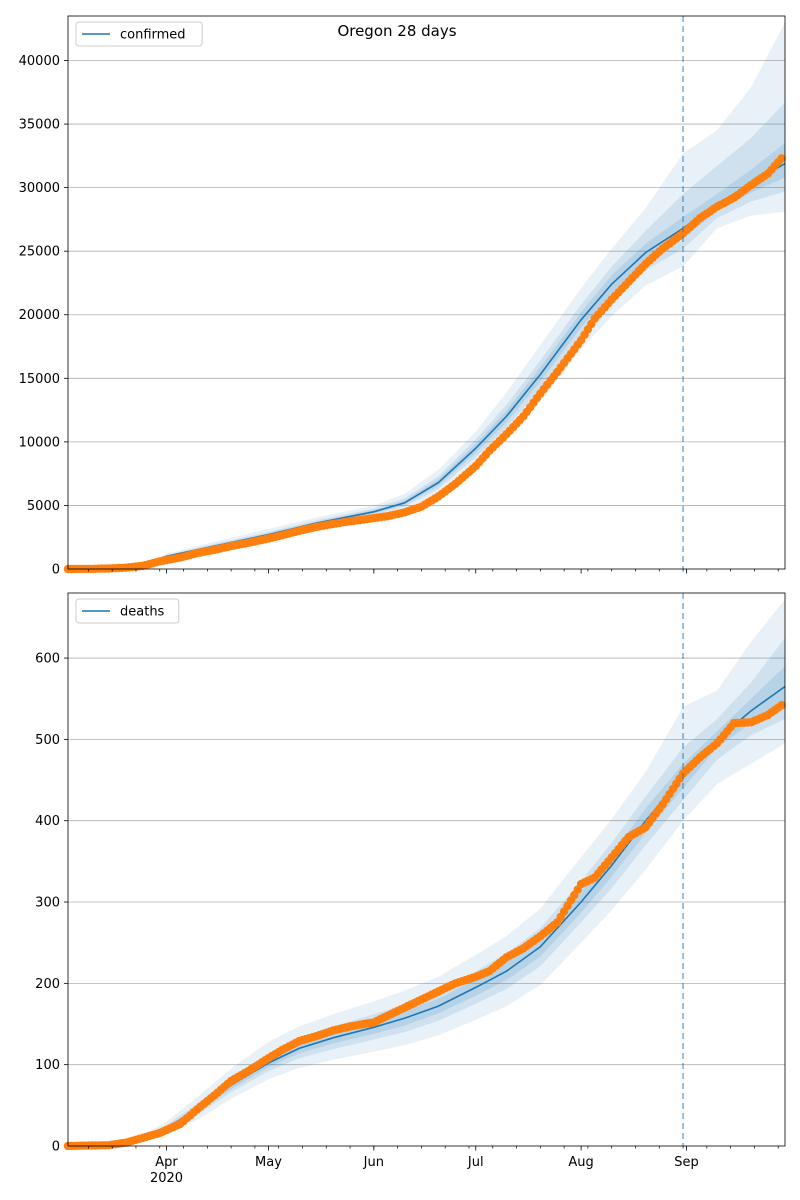 Image resolution: width=800 pixels, height=1200 pixels. I want to click on y-tick-label: 500, so click(47, 740).